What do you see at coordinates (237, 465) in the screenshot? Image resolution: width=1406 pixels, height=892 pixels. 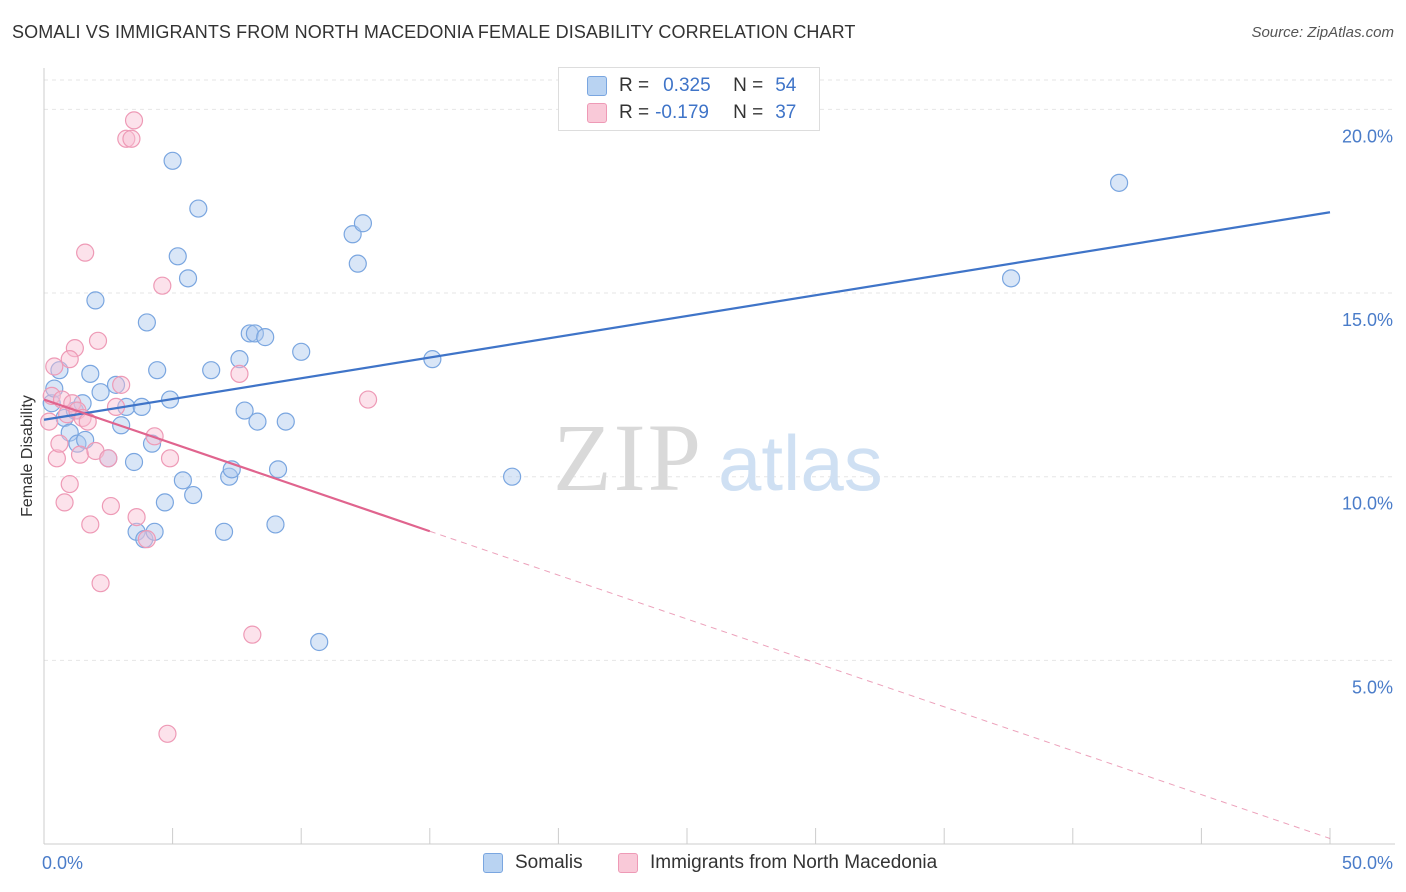 I see `trend-macedonia-solid` at bounding box center [237, 465].